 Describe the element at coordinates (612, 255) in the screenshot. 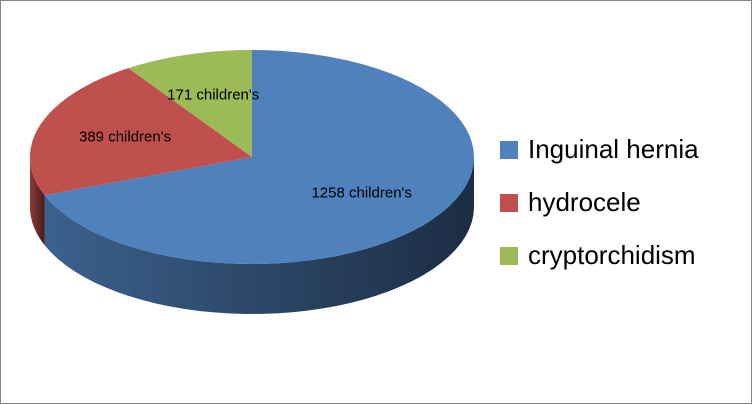

I see `legend-label: cryptorchidism` at that location.